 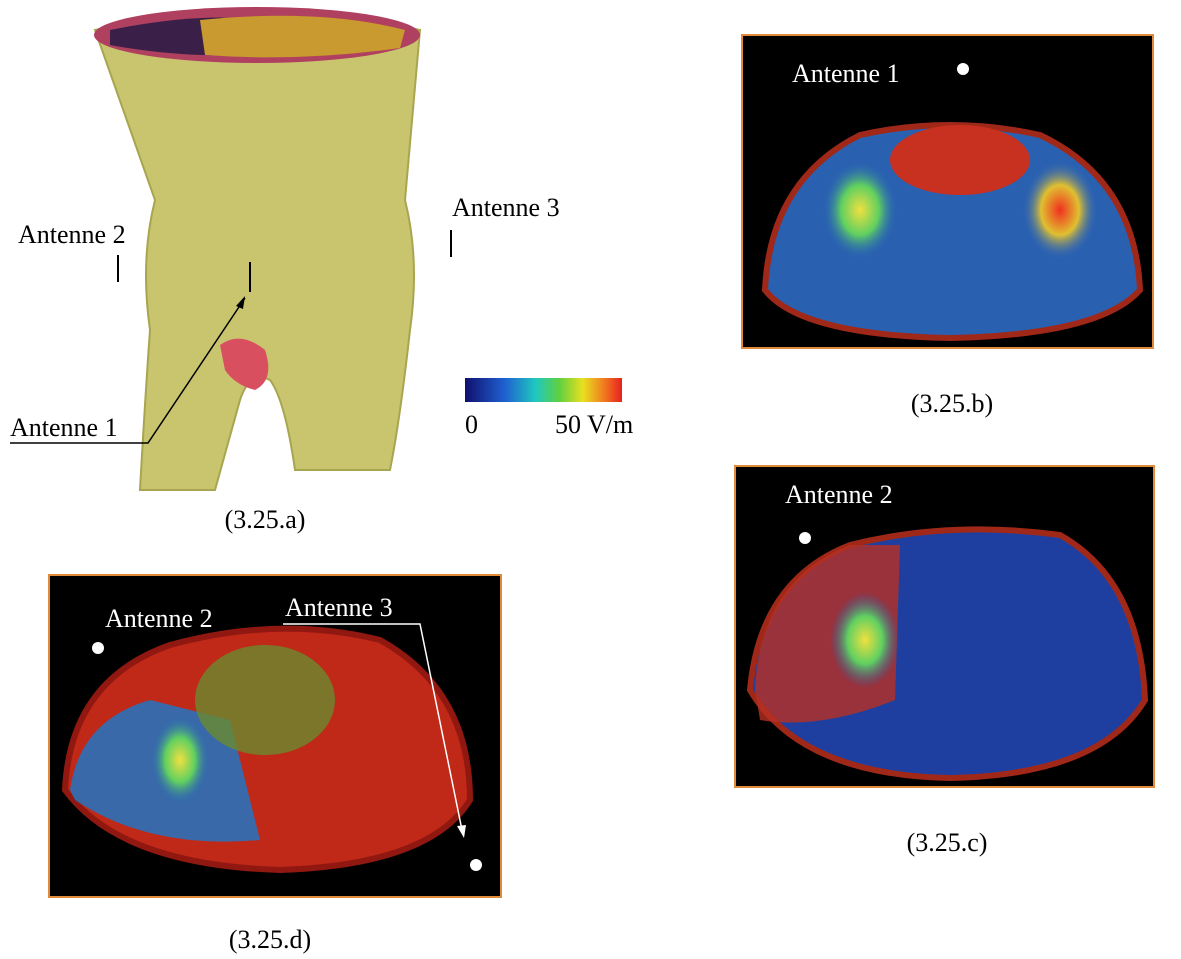 What do you see at coordinates (543, 390) in the screenshot?
I see `colorbar` at bounding box center [543, 390].